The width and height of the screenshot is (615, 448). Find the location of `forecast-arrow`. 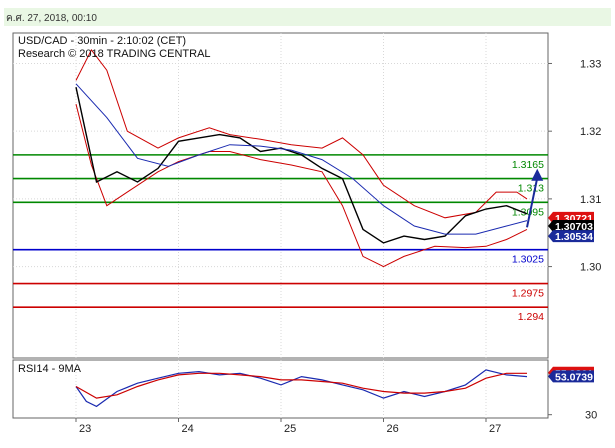

forecast-arrow is located at coordinates (535, 198).